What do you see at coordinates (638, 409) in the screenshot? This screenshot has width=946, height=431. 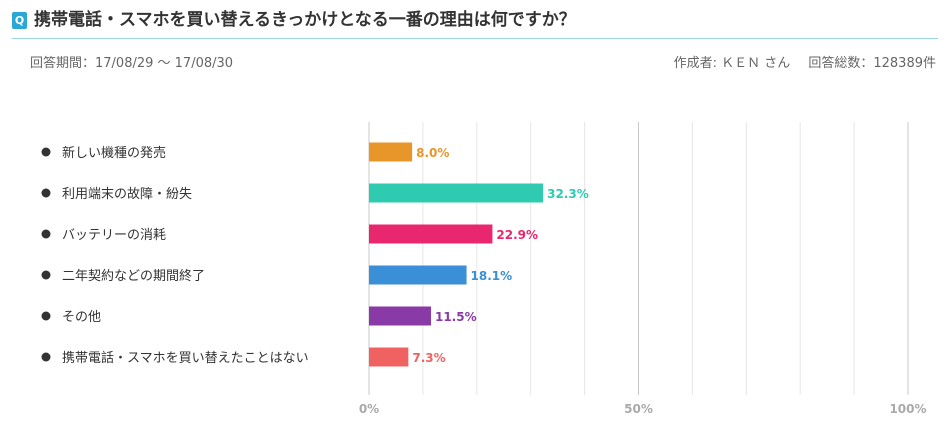 I see `x-tick-label: 50%` at bounding box center [638, 409].